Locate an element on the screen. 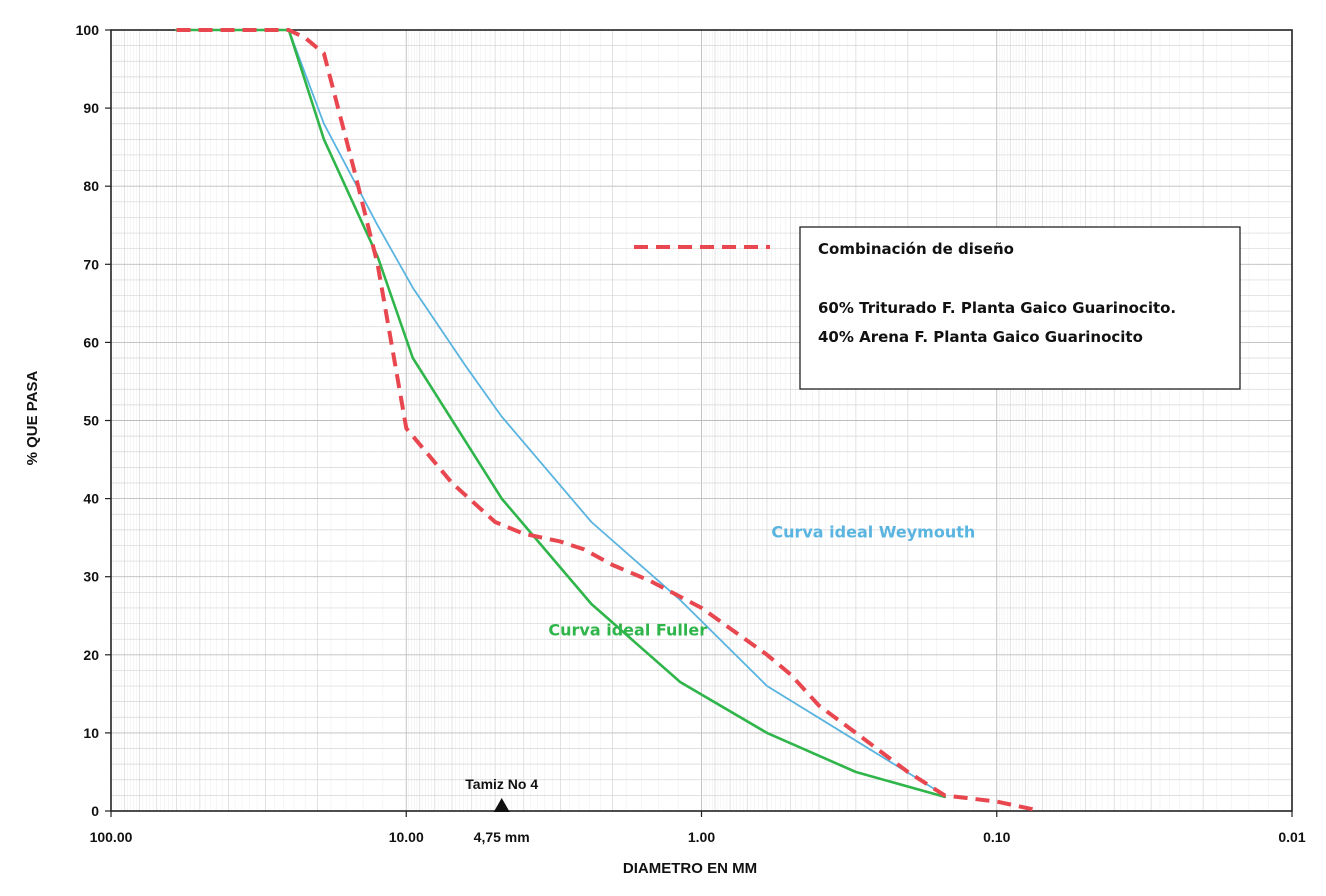 The image size is (1326, 896). legend-frame is located at coordinates (1020, 308).